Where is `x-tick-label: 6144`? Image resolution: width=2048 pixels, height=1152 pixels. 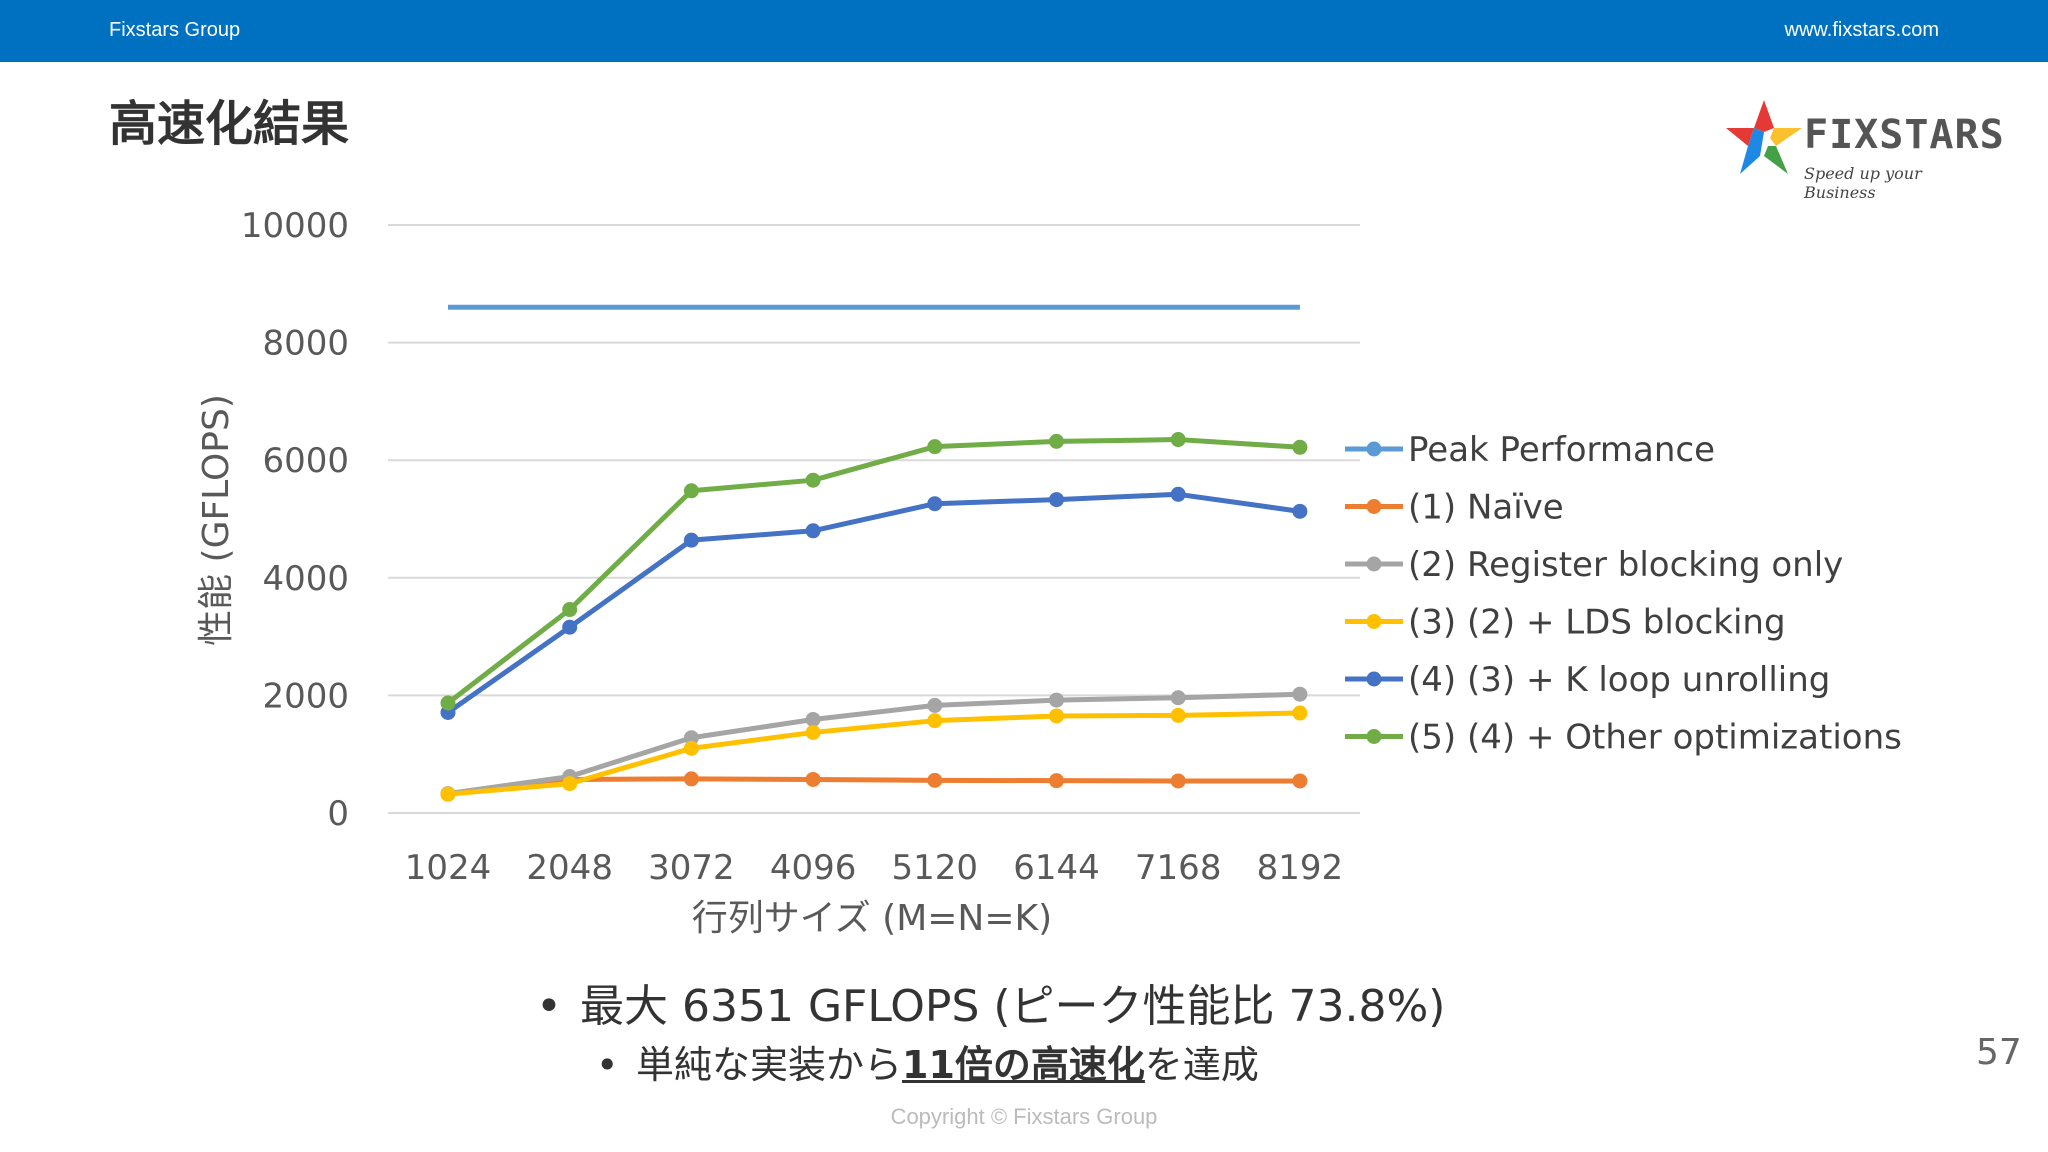
x-tick-label: 6144 is located at coordinates (1056, 868).